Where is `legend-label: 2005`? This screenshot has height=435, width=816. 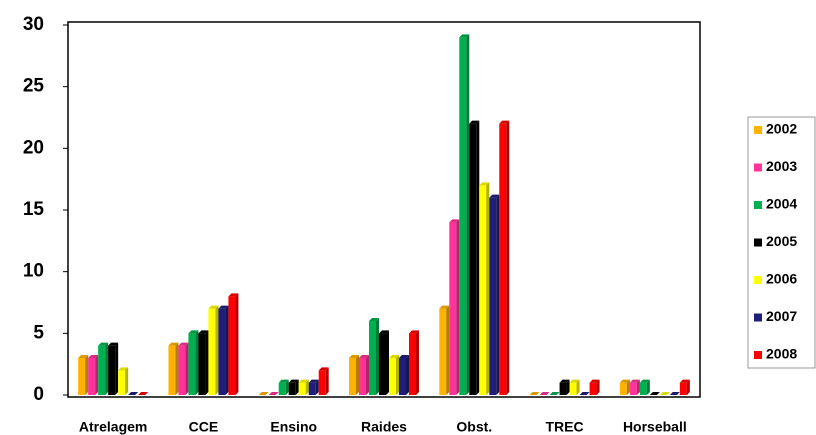
legend-label: 2005 is located at coordinates (781, 241).